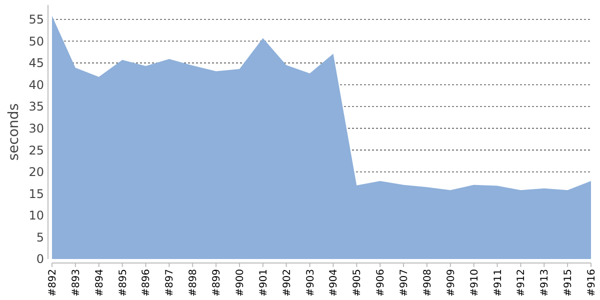 The image size is (600, 300). I want to click on x-tick-label: #915, so click(568, 282).